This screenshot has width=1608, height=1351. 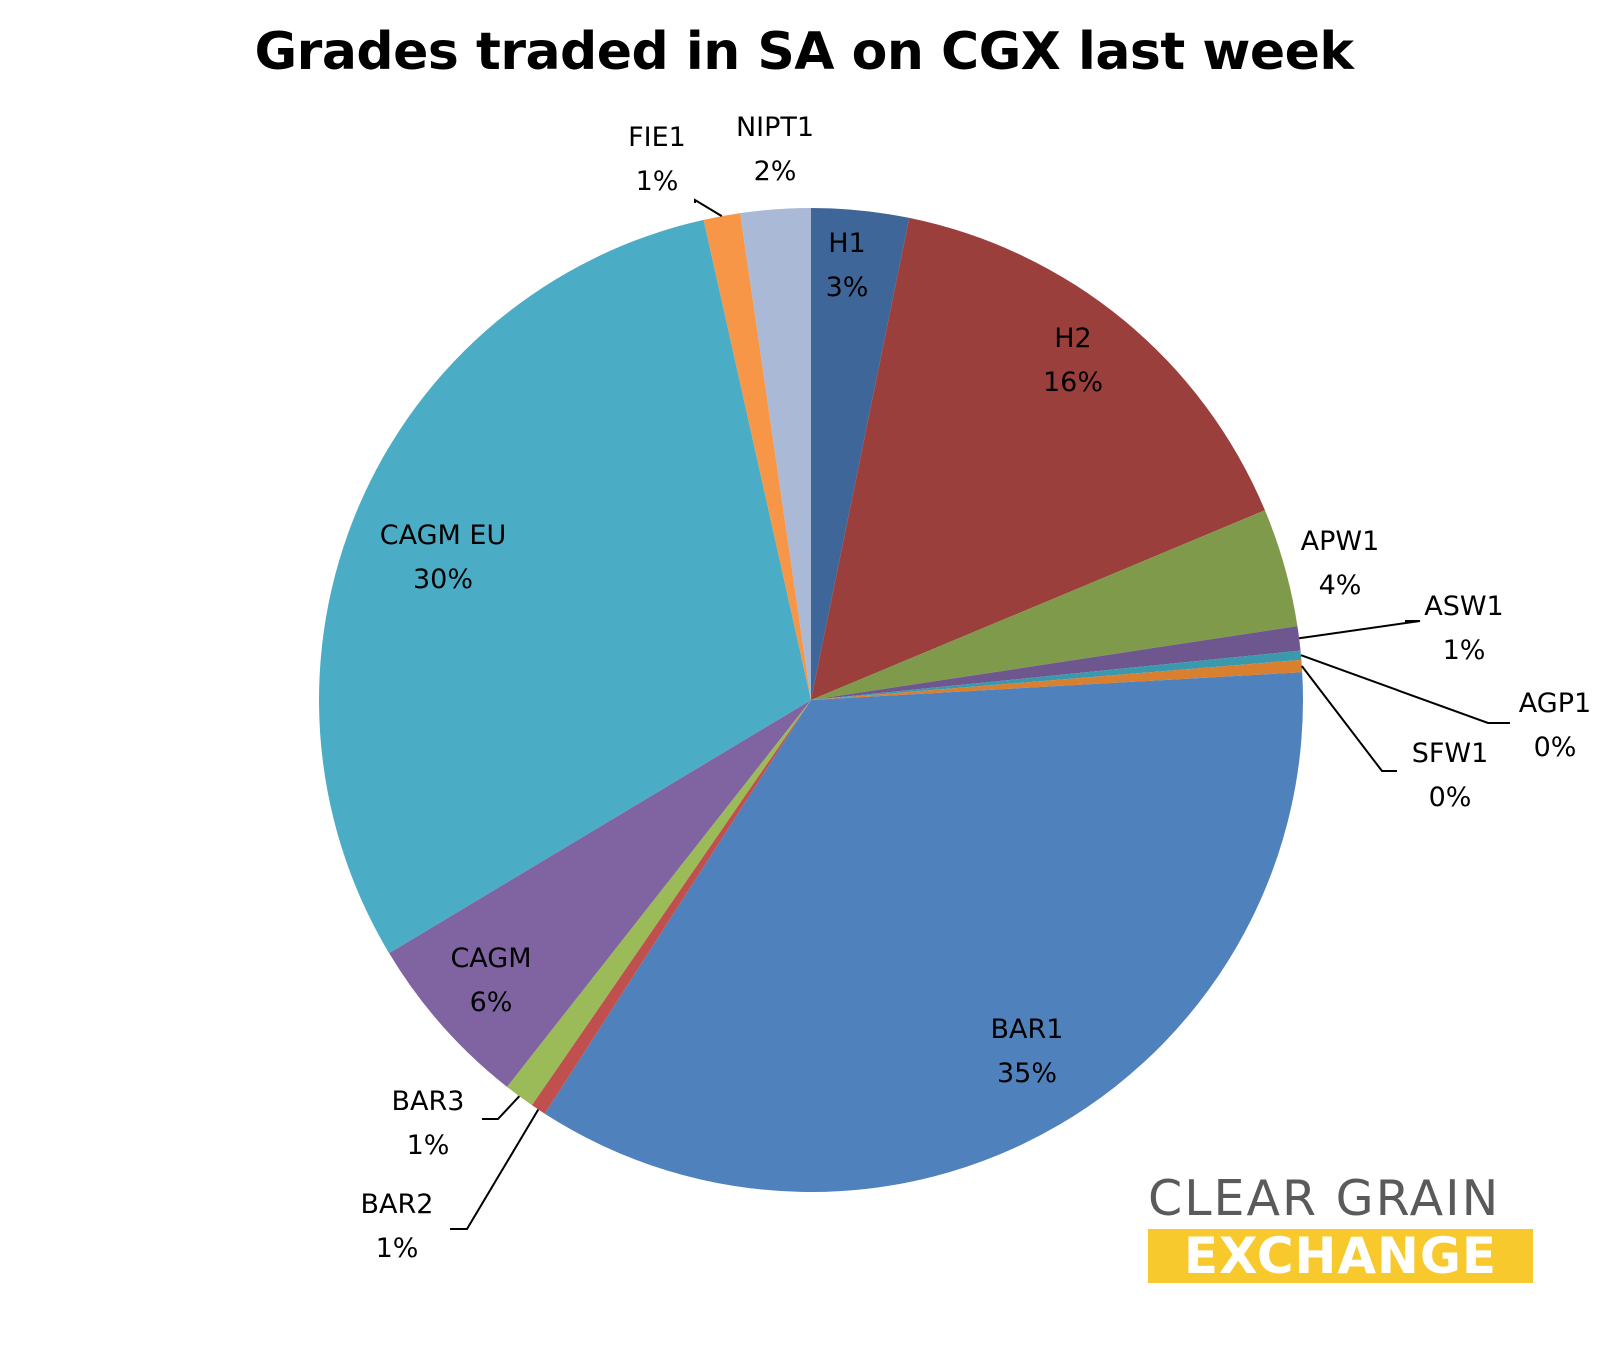 What do you see at coordinates (1340, 1256) in the screenshot?
I see `logo-line-2: EXCHANGE` at bounding box center [1340, 1256].